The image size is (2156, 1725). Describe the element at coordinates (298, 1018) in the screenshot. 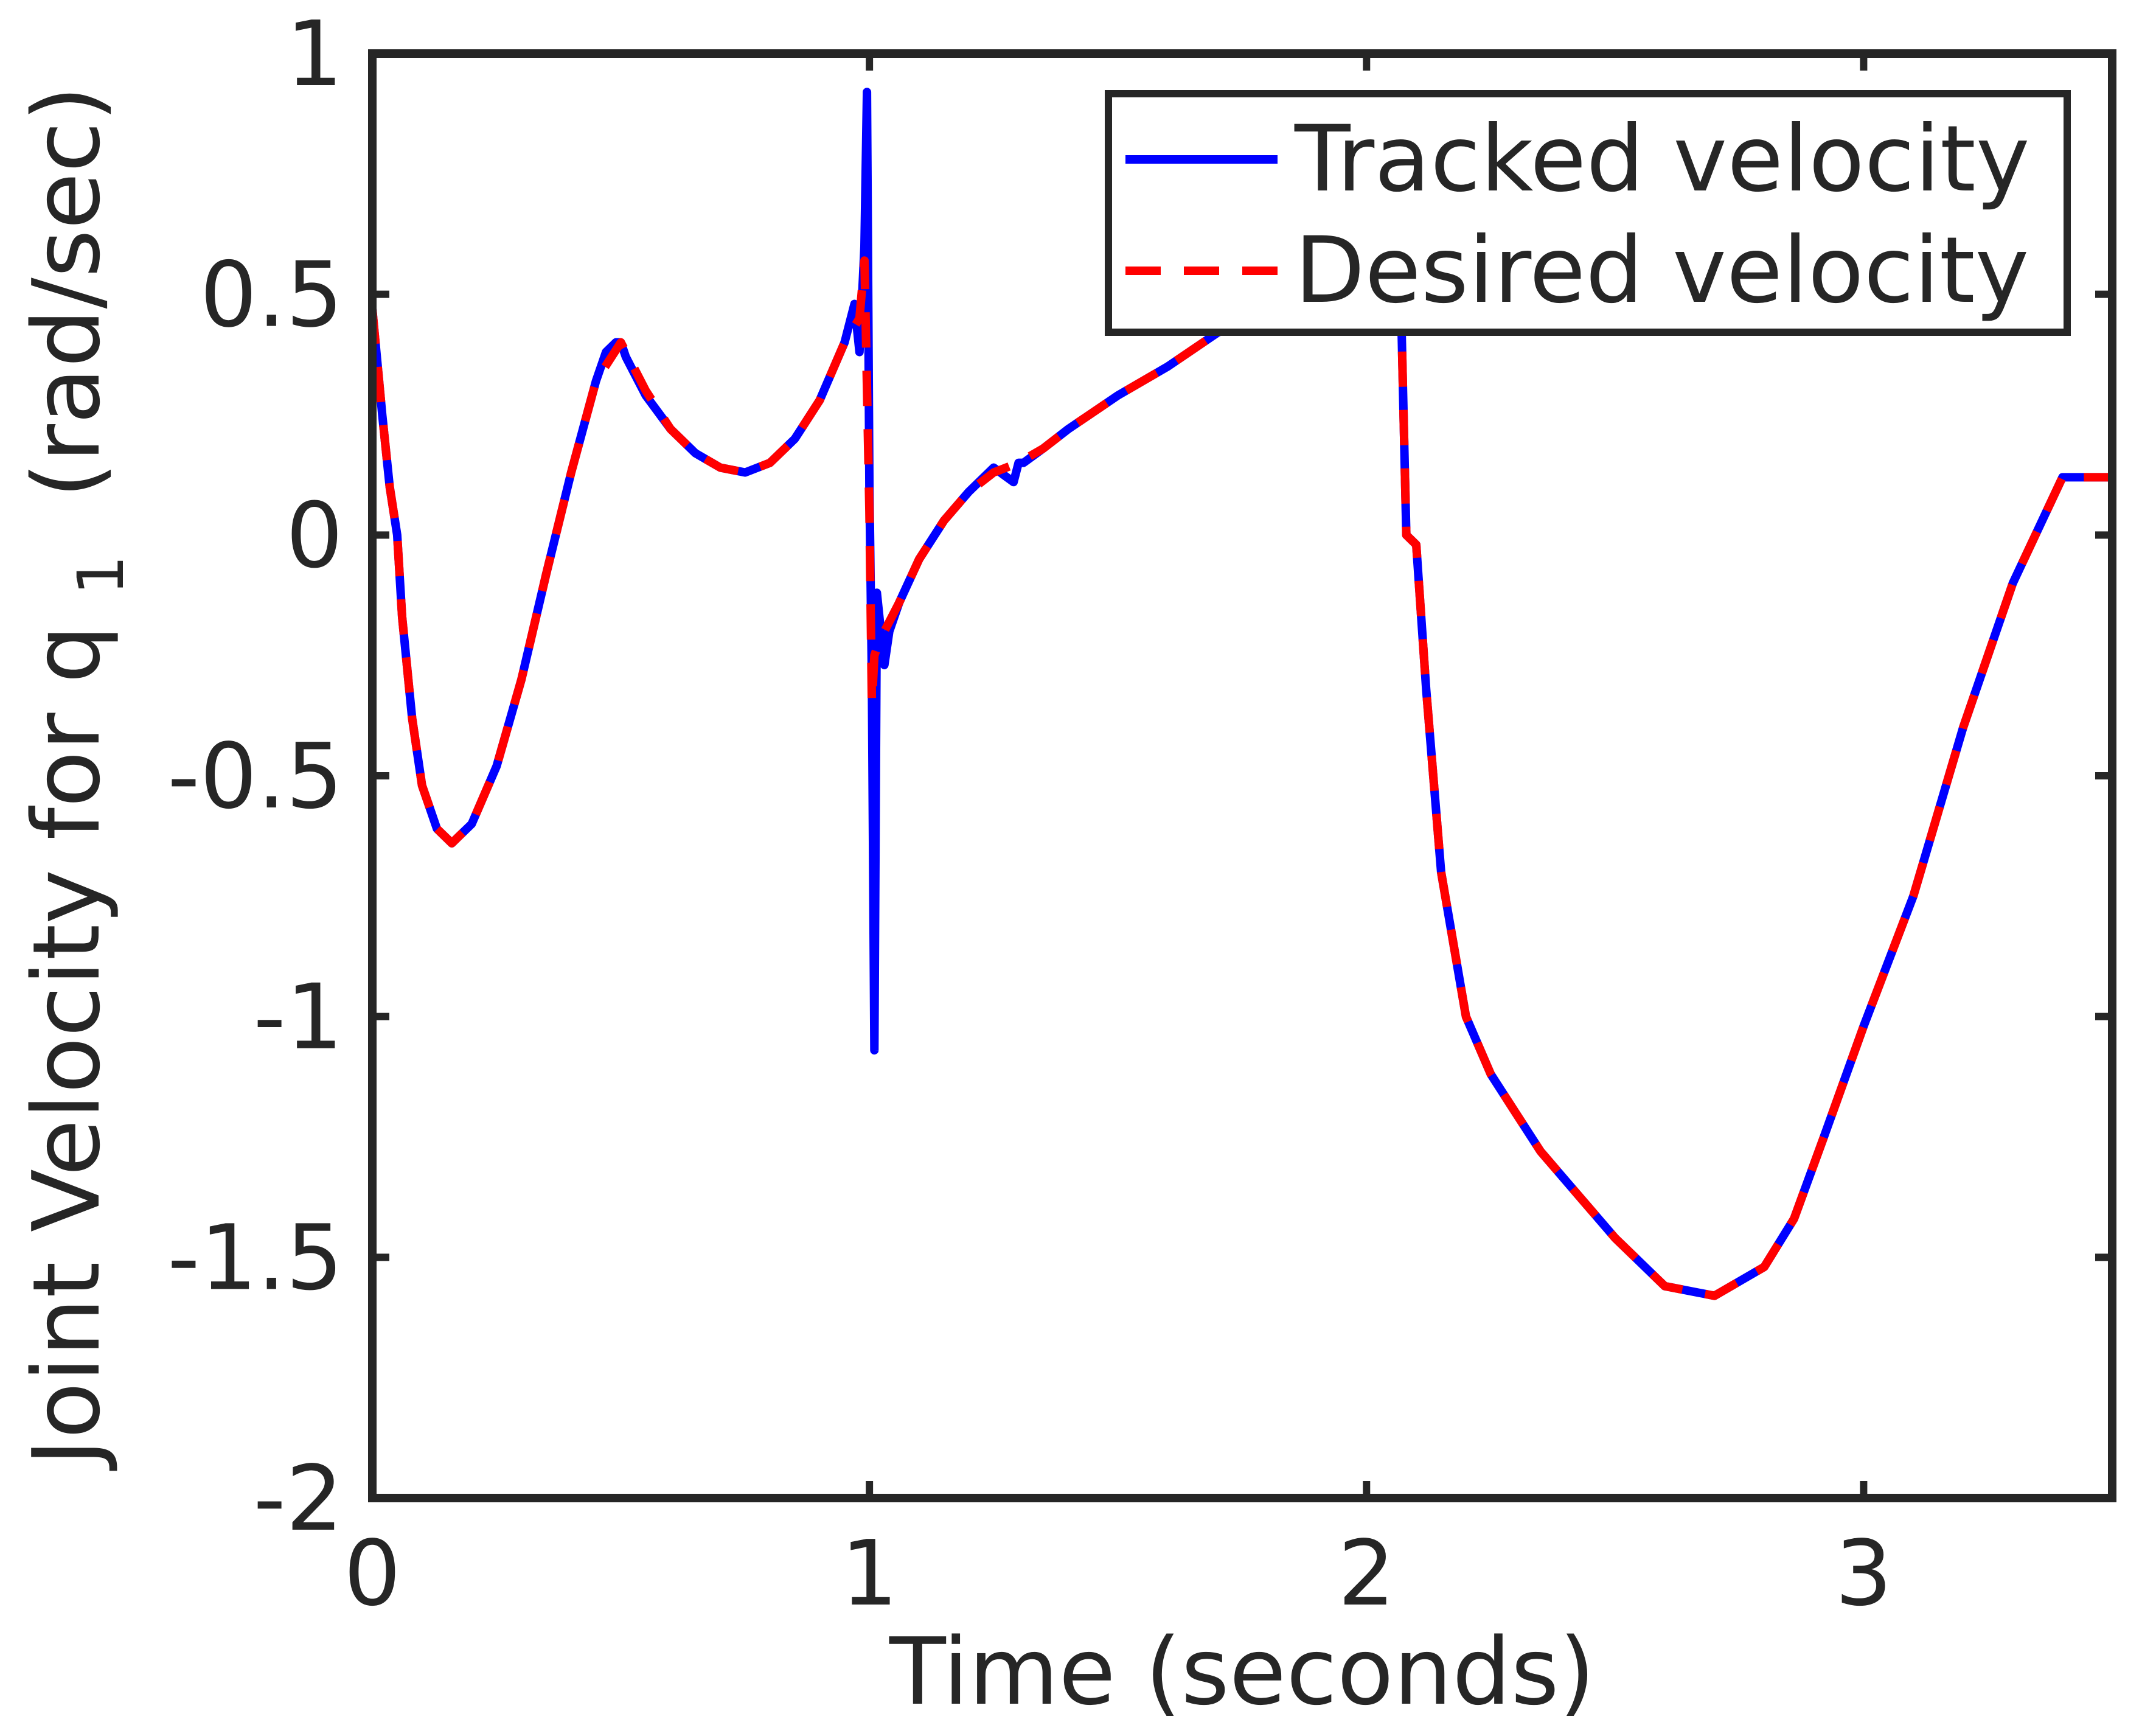

I see `y-tick-label-2: -1` at that location.